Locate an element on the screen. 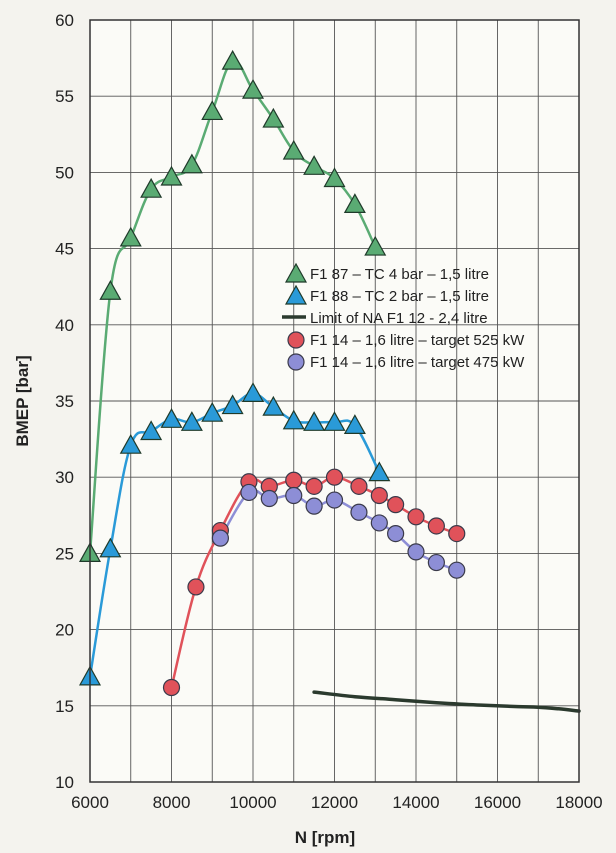  y-tick-labels: 10 15 20 25 30 35 40 45 50 55 60 is located at coordinates (64, 401).